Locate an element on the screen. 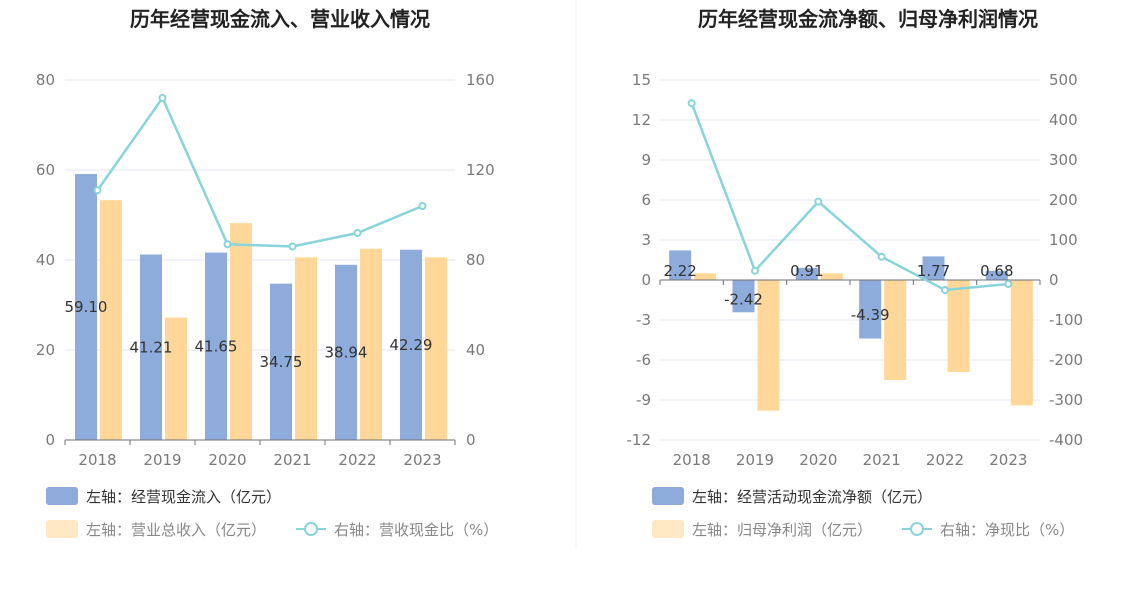  left-axis-tick-label: 6 is located at coordinates (646, 200).